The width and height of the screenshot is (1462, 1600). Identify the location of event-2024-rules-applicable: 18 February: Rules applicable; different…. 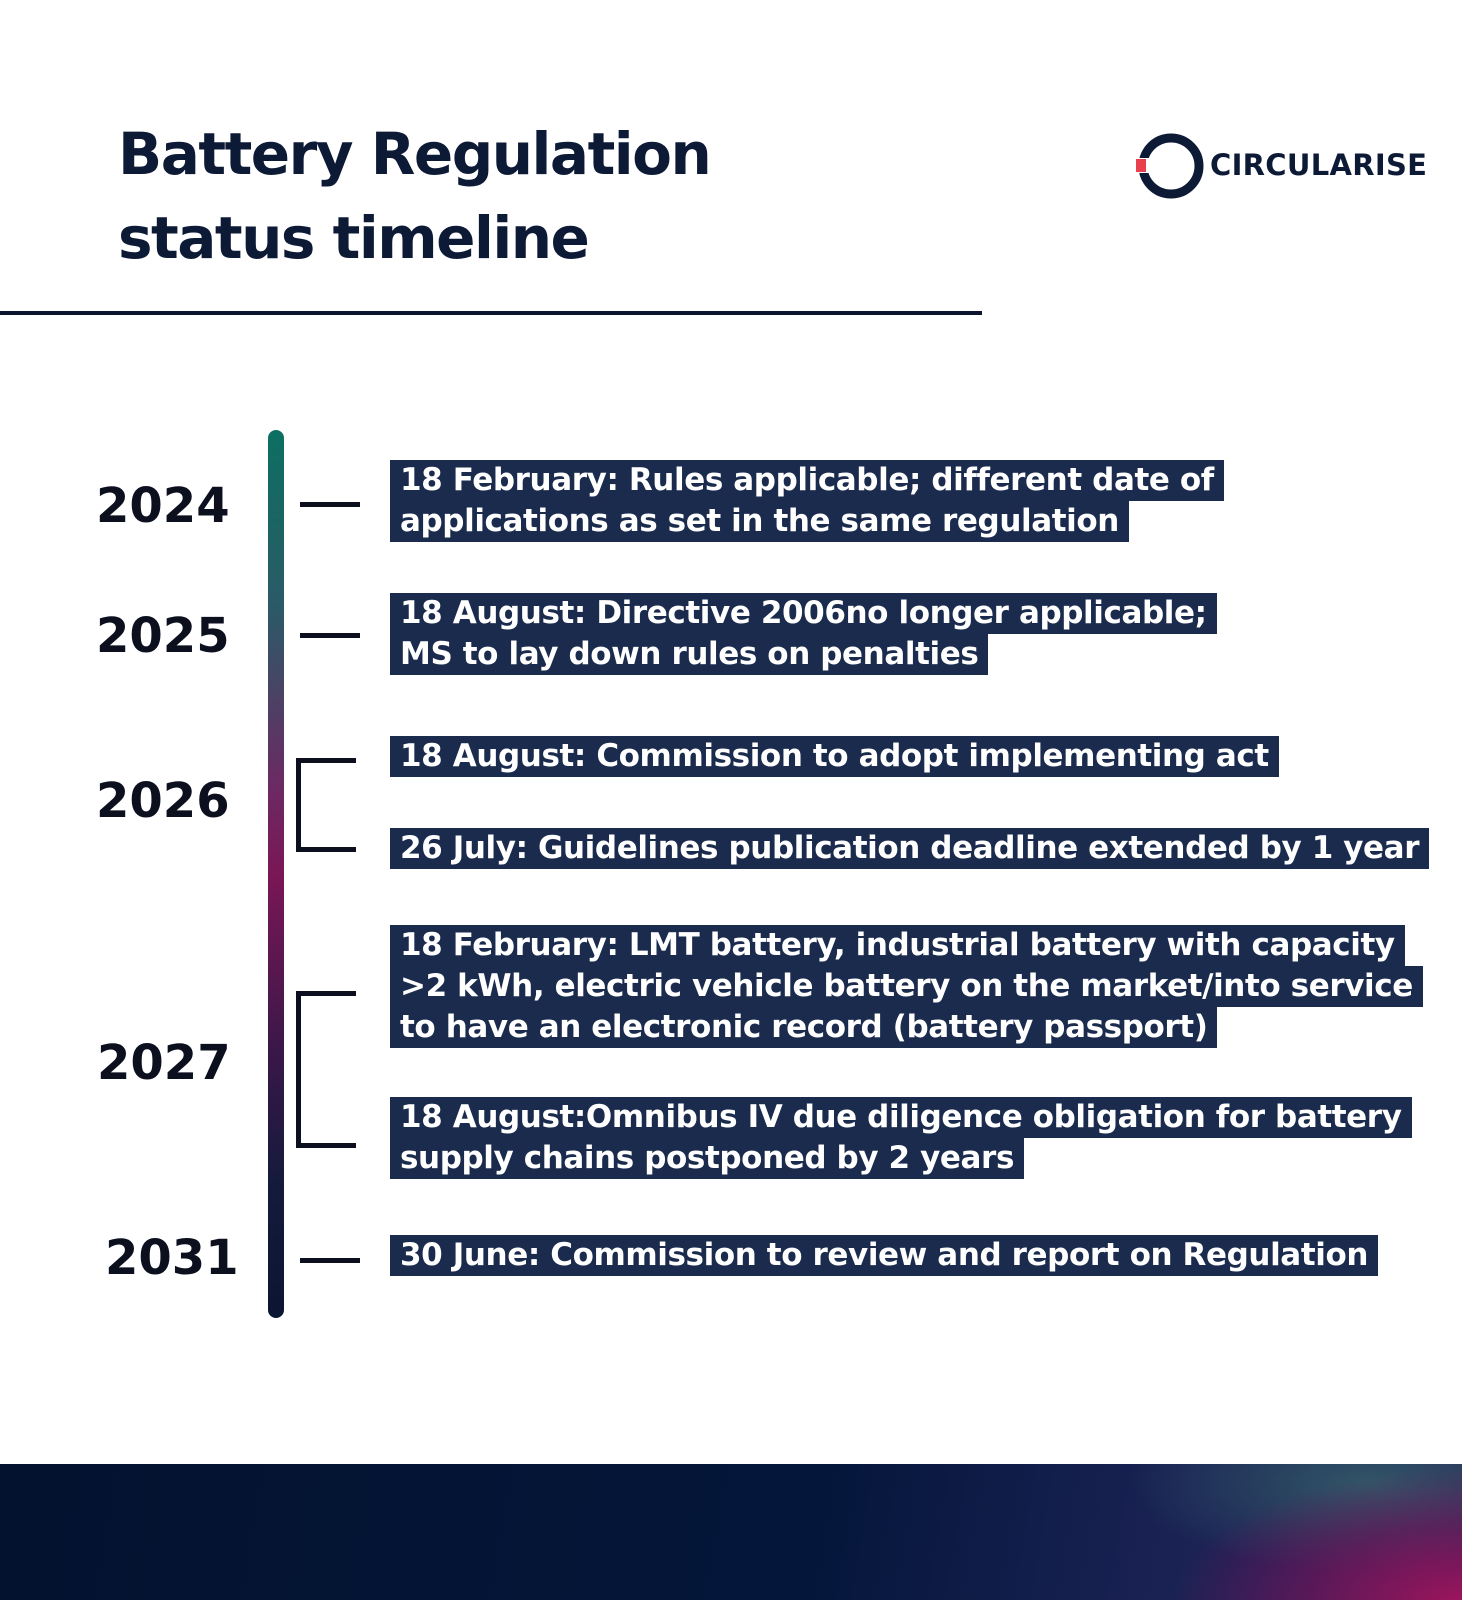
(807, 501).